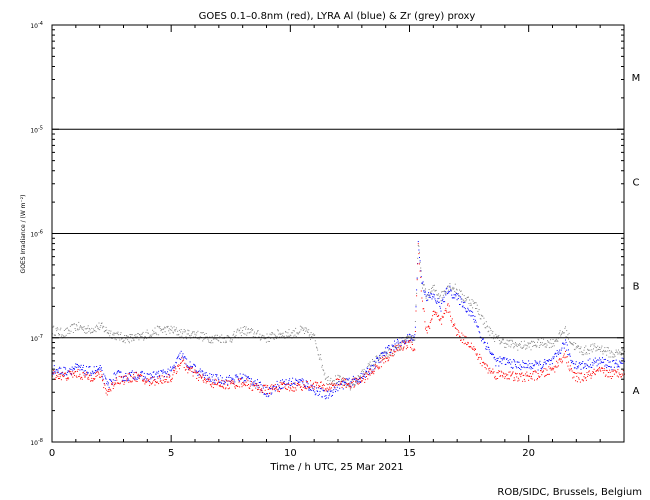 This screenshot has height=500, width=650. What do you see at coordinates (36, 442) in the screenshot?
I see `y-tick-label: 10⁻⁸` at bounding box center [36, 442].